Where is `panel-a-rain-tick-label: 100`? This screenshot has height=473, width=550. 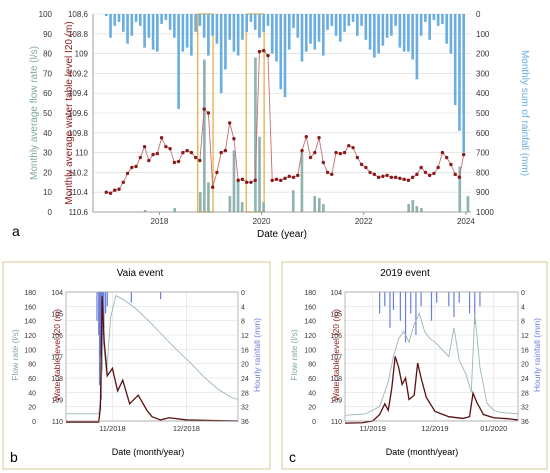 panel-a-rain-tick-label: 100 is located at coordinates (483, 34).